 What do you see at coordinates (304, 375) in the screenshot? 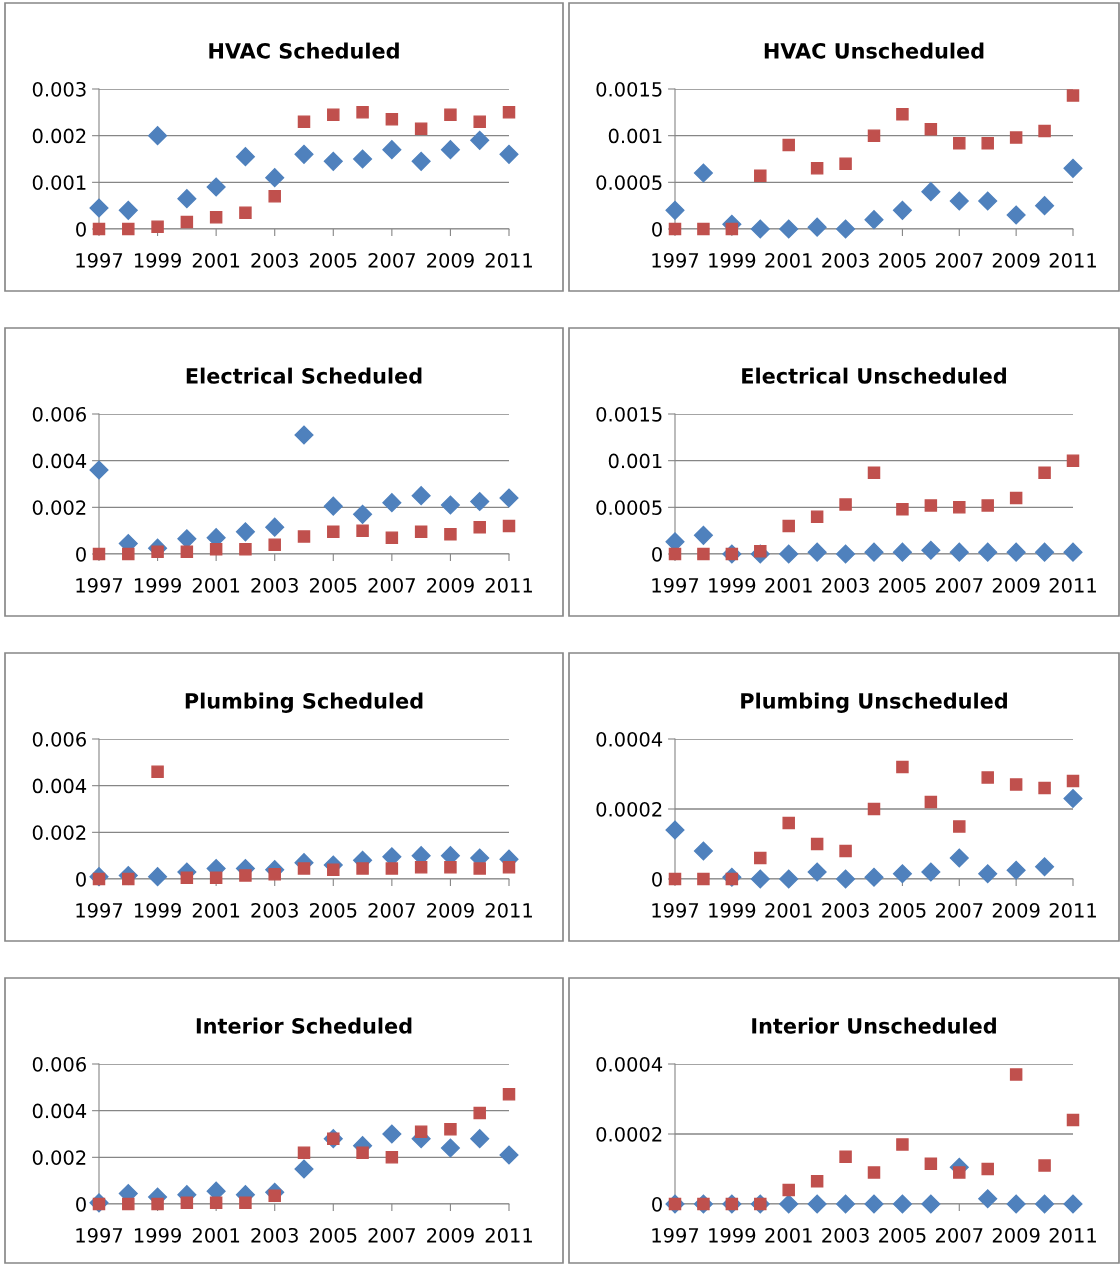
I see `chart-title: Electrical Scheduled` at bounding box center [304, 375].